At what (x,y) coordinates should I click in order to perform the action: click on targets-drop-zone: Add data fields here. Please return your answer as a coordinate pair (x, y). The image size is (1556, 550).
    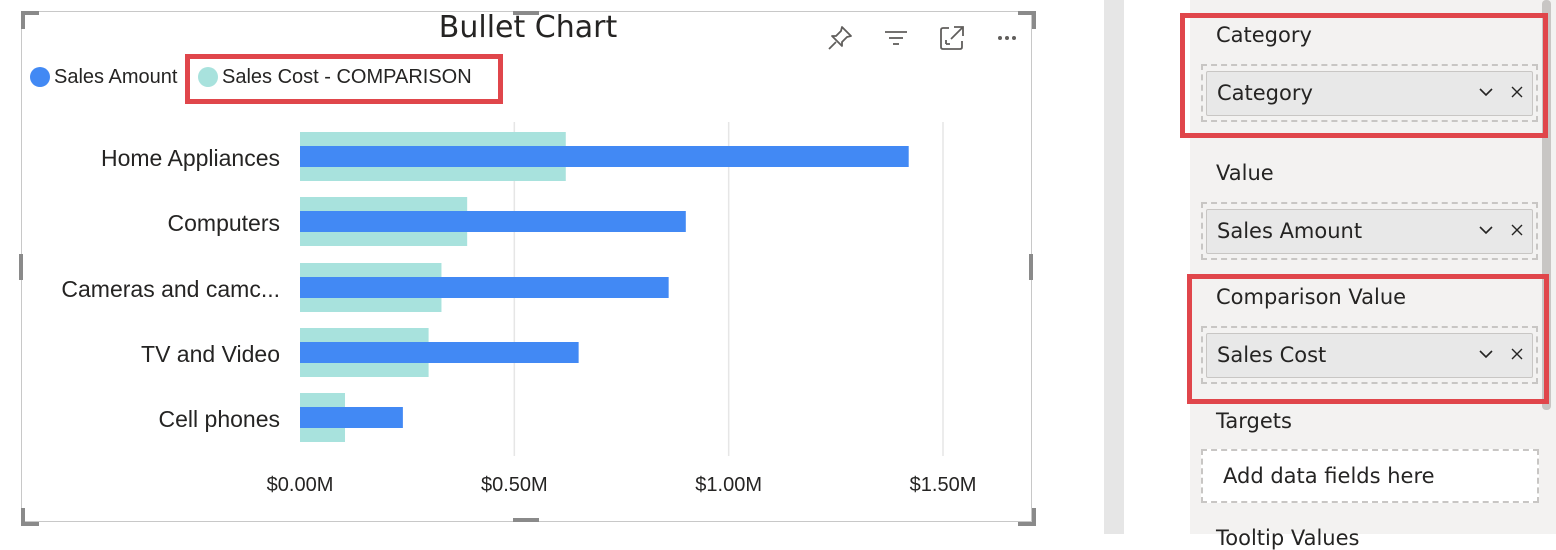
    Looking at the image, I should click on (1370, 476).